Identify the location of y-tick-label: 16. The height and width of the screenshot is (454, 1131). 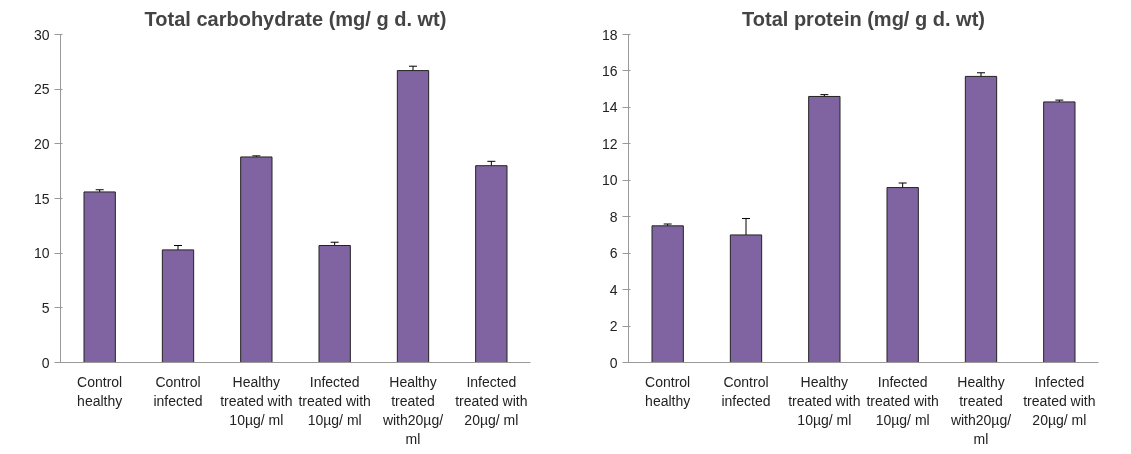
(609, 70).